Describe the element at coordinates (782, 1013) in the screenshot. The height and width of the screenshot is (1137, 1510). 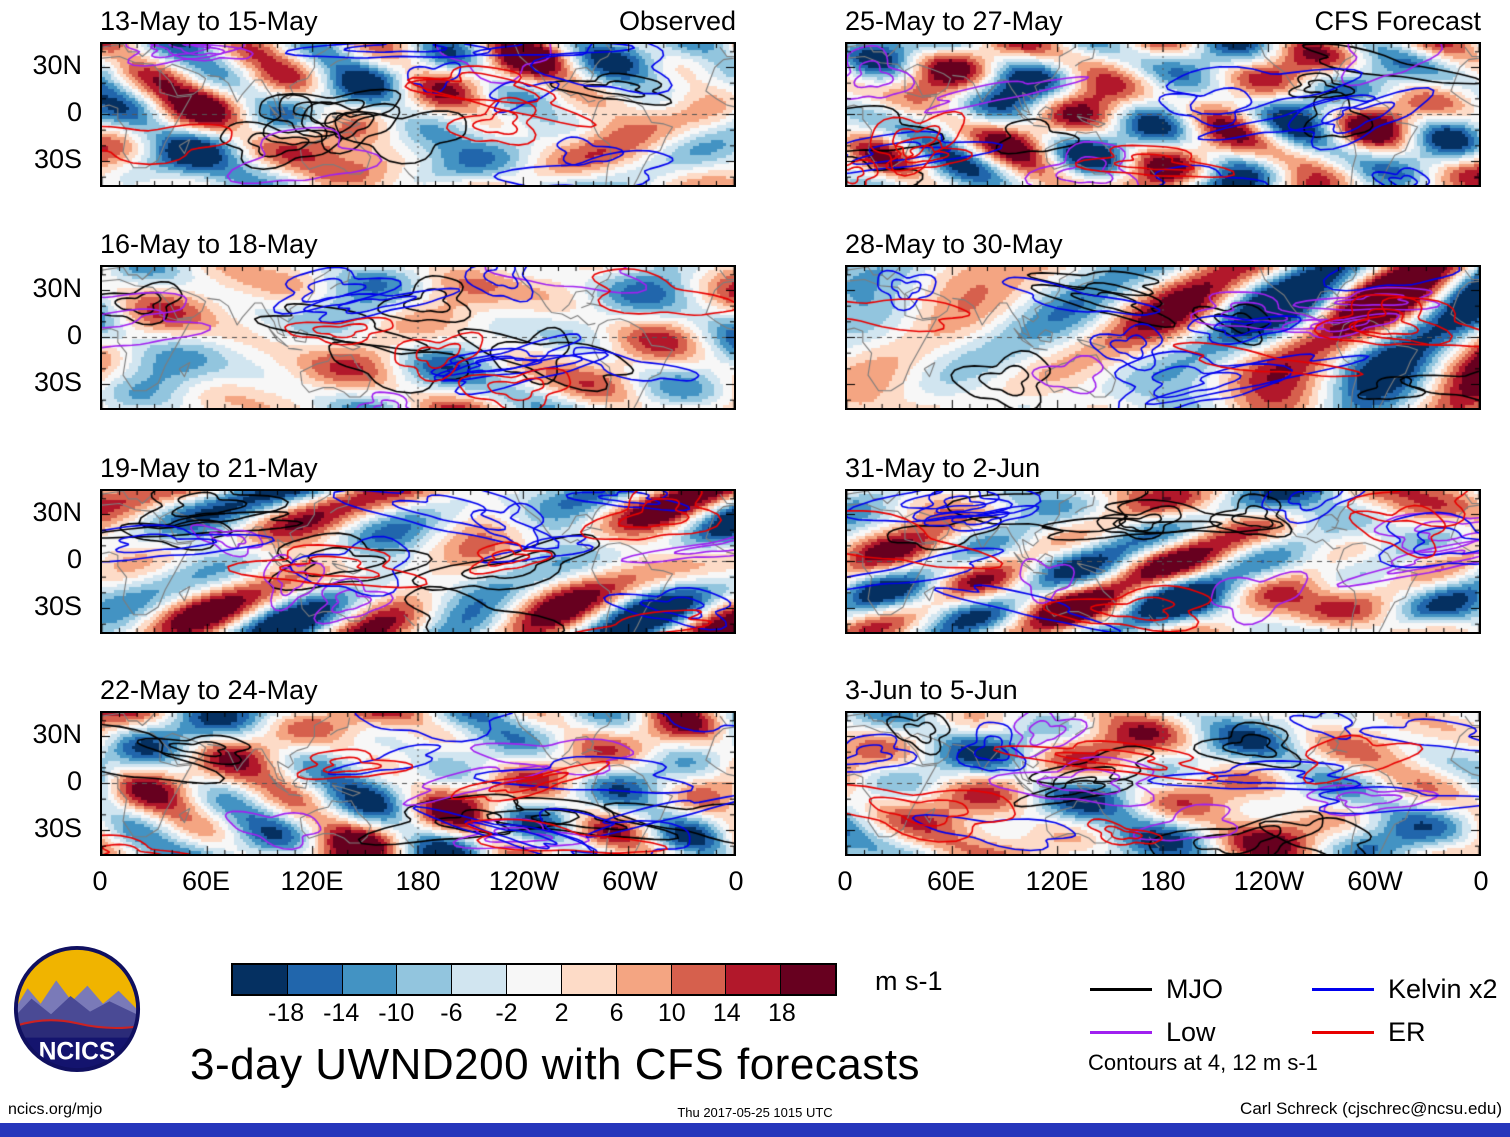
I see `colorbar-tick: 18` at that location.